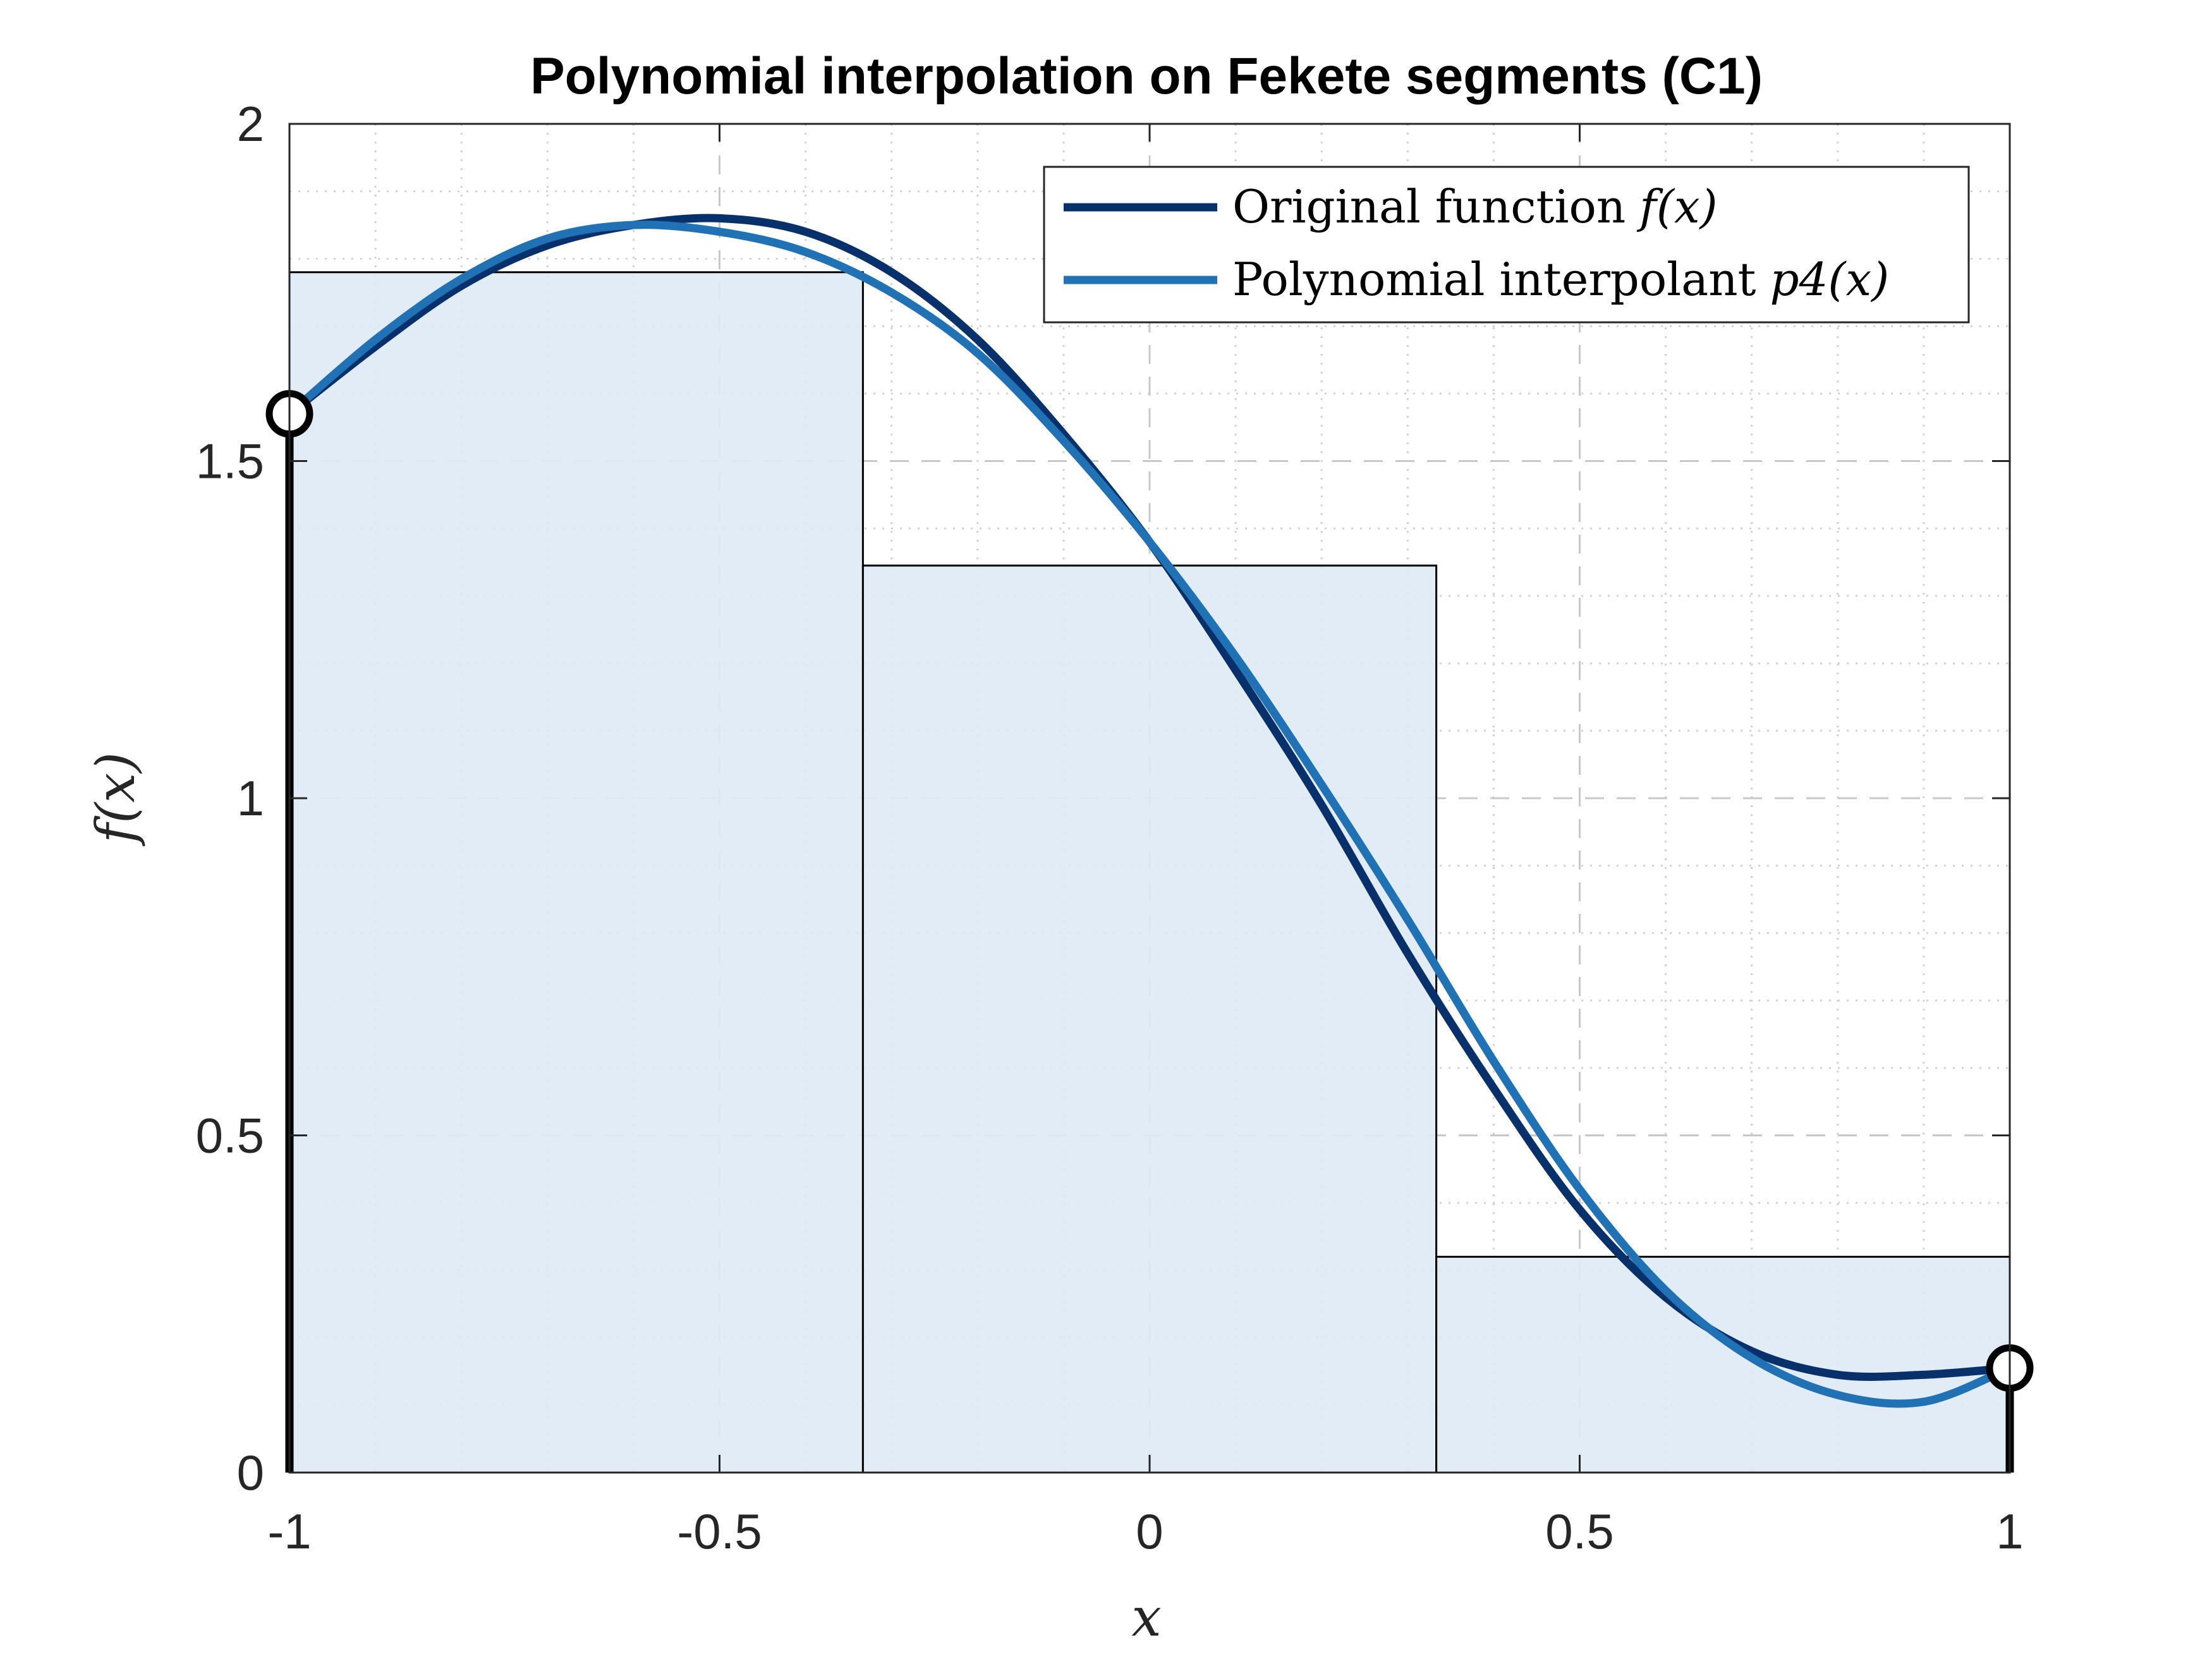 The width and height of the screenshot is (2212, 1659). Describe the element at coordinates (1676, 206) in the screenshot. I see `legend-label-original-math: f(x)` at that location.